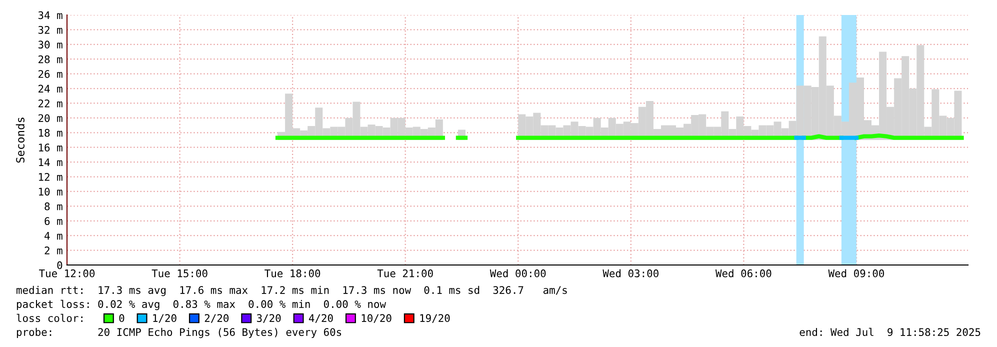 This screenshot has height=347, width=997. What do you see at coordinates (50, 88) in the screenshot?
I see `y-tick-label: 24 m` at bounding box center [50, 88].